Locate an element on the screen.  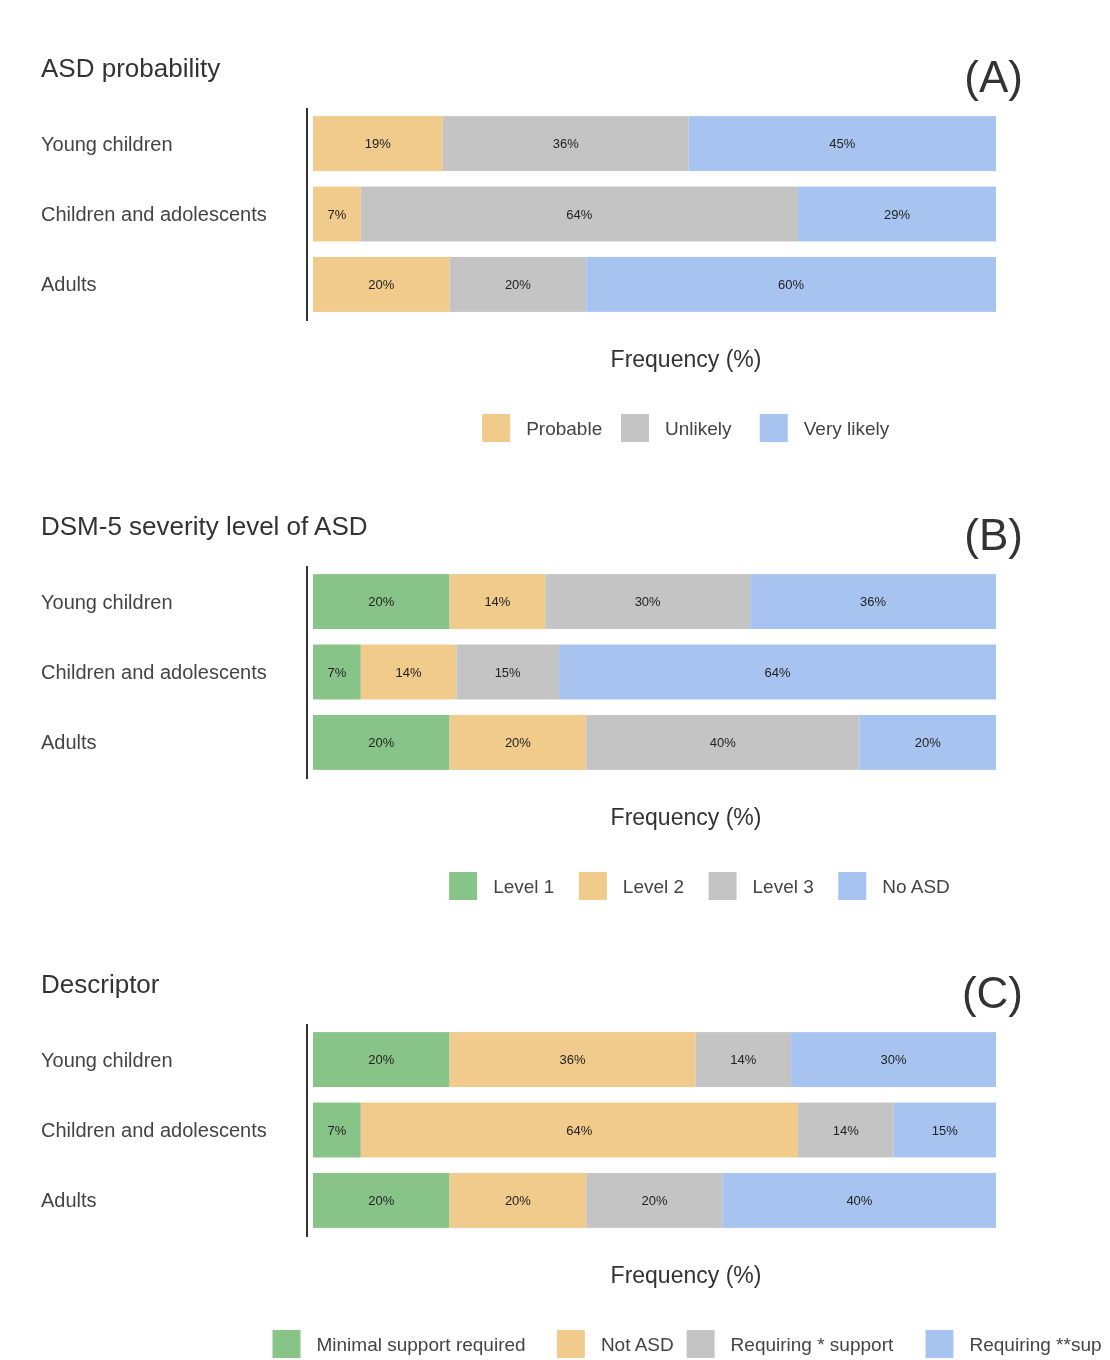
legend-label: Requiring **sup is located at coordinates (1035, 1344).